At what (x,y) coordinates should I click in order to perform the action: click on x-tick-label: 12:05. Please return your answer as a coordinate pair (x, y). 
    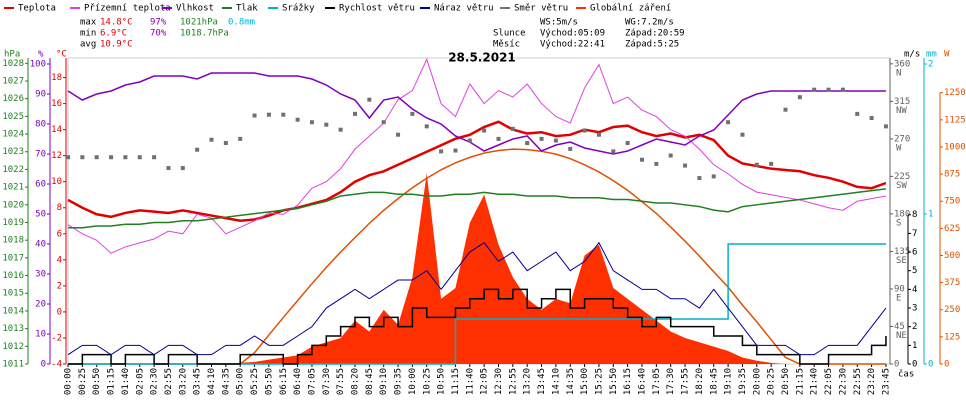
    Looking at the image, I should click on (485, 381).